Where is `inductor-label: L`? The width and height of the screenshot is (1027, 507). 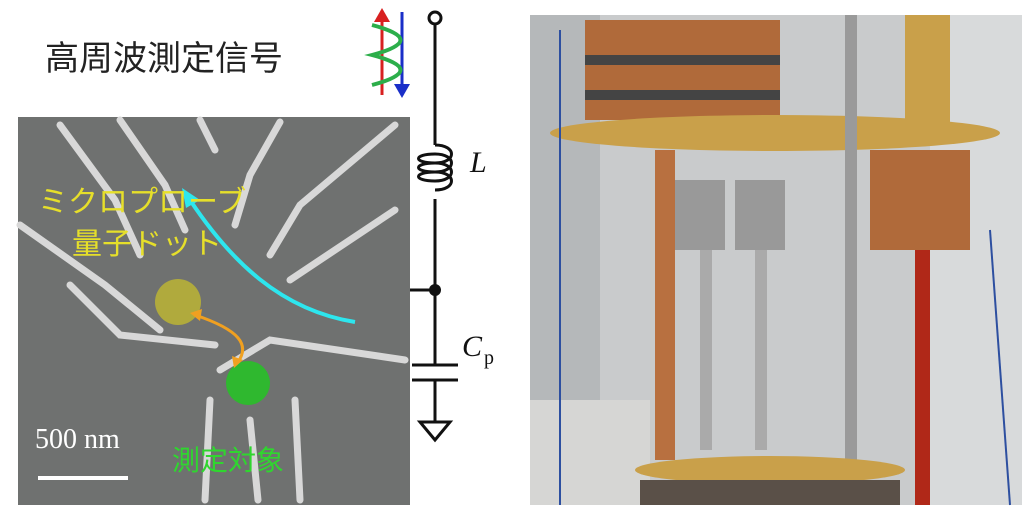
inductor-label: L is located at coordinates (478, 162).